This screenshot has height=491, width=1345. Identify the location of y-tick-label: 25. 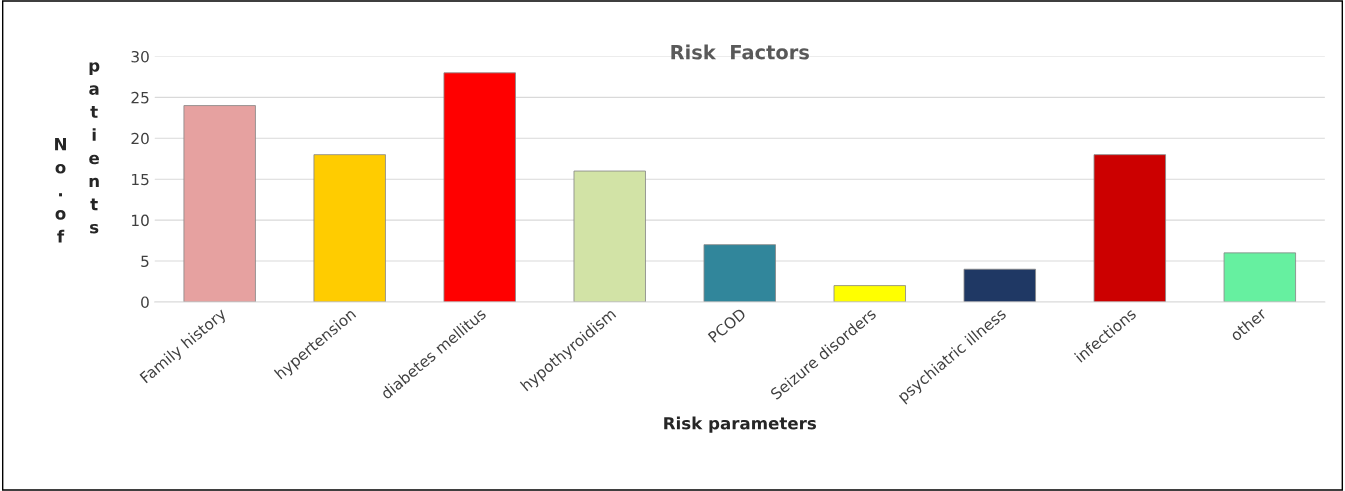
(140, 97).